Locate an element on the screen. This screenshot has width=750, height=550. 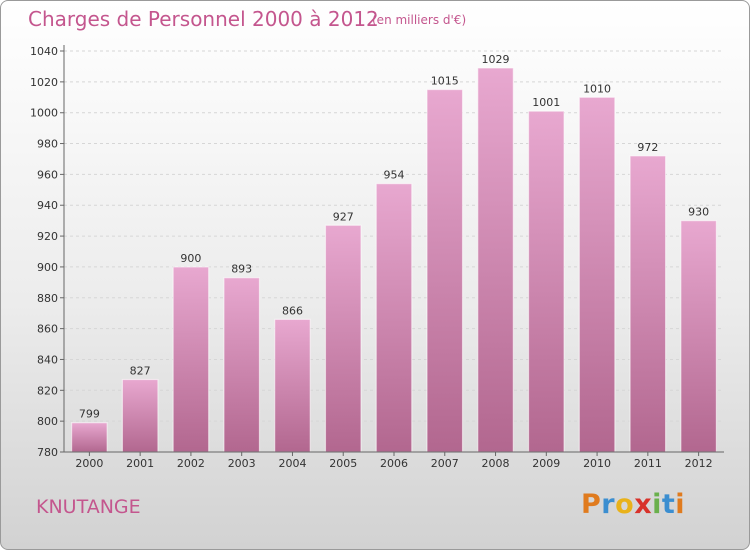
x-tick-label: 2012 is located at coordinates (699, 463).